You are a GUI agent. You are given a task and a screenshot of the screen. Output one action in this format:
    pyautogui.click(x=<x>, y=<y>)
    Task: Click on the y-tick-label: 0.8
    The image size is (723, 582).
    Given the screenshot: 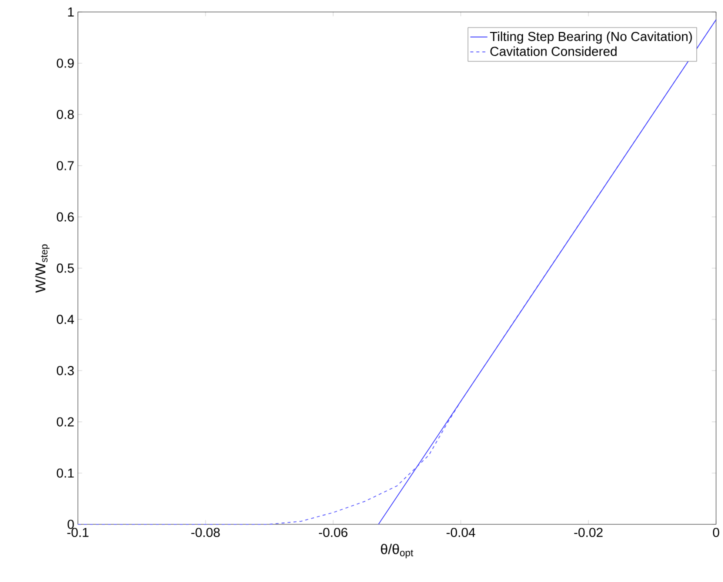 What is the action you would take?
    pyautogui.click(x=65, y=114)
    